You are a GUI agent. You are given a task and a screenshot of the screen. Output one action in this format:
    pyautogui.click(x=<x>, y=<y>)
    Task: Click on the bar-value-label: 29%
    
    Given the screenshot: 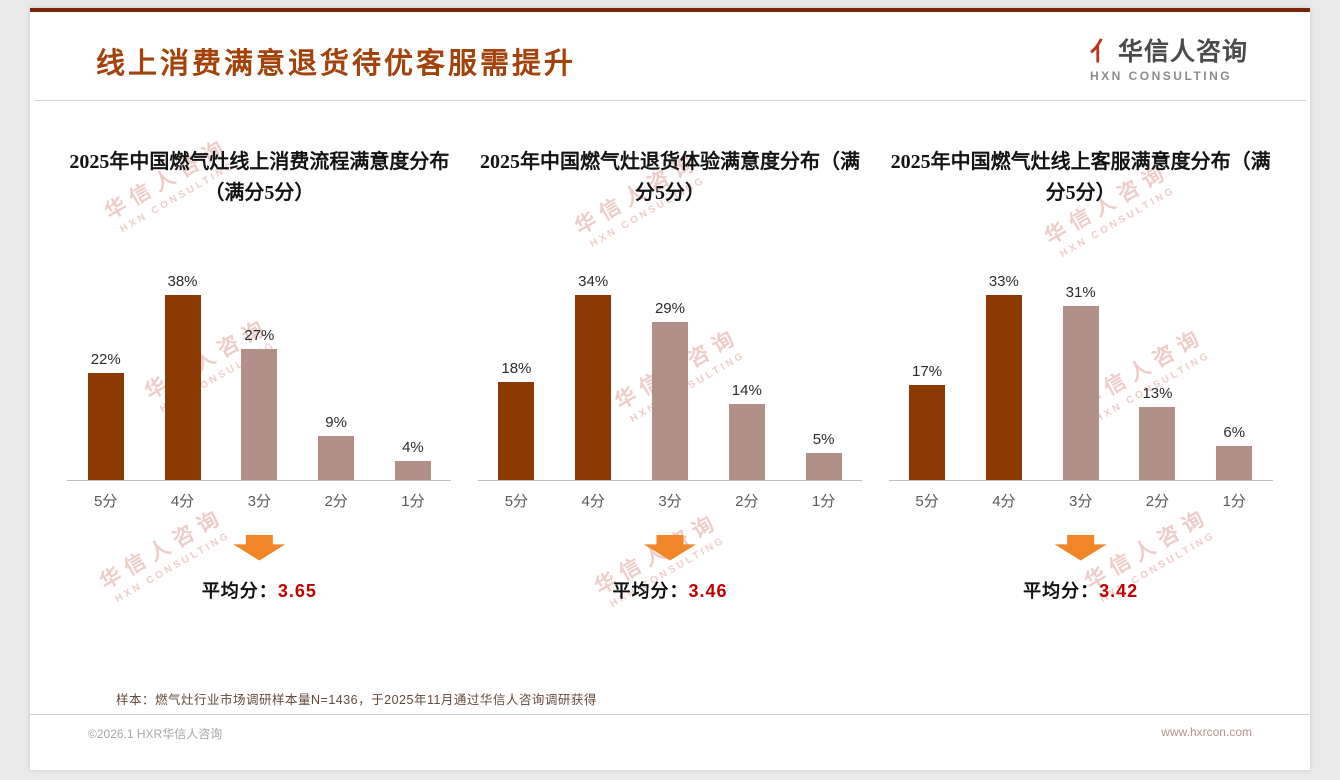 What is the action you would take?
    pyautogui.click(x=669, y=308)
    